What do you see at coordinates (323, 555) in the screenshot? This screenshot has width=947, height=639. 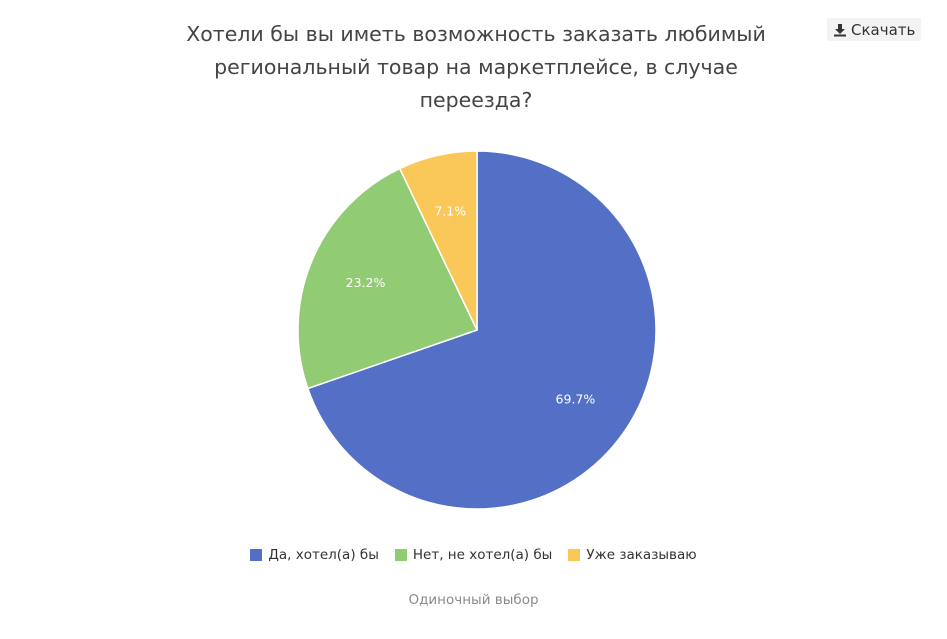 I see `legend-label-1: Да, хотел(а) бы` at bounding box center [323, 555].